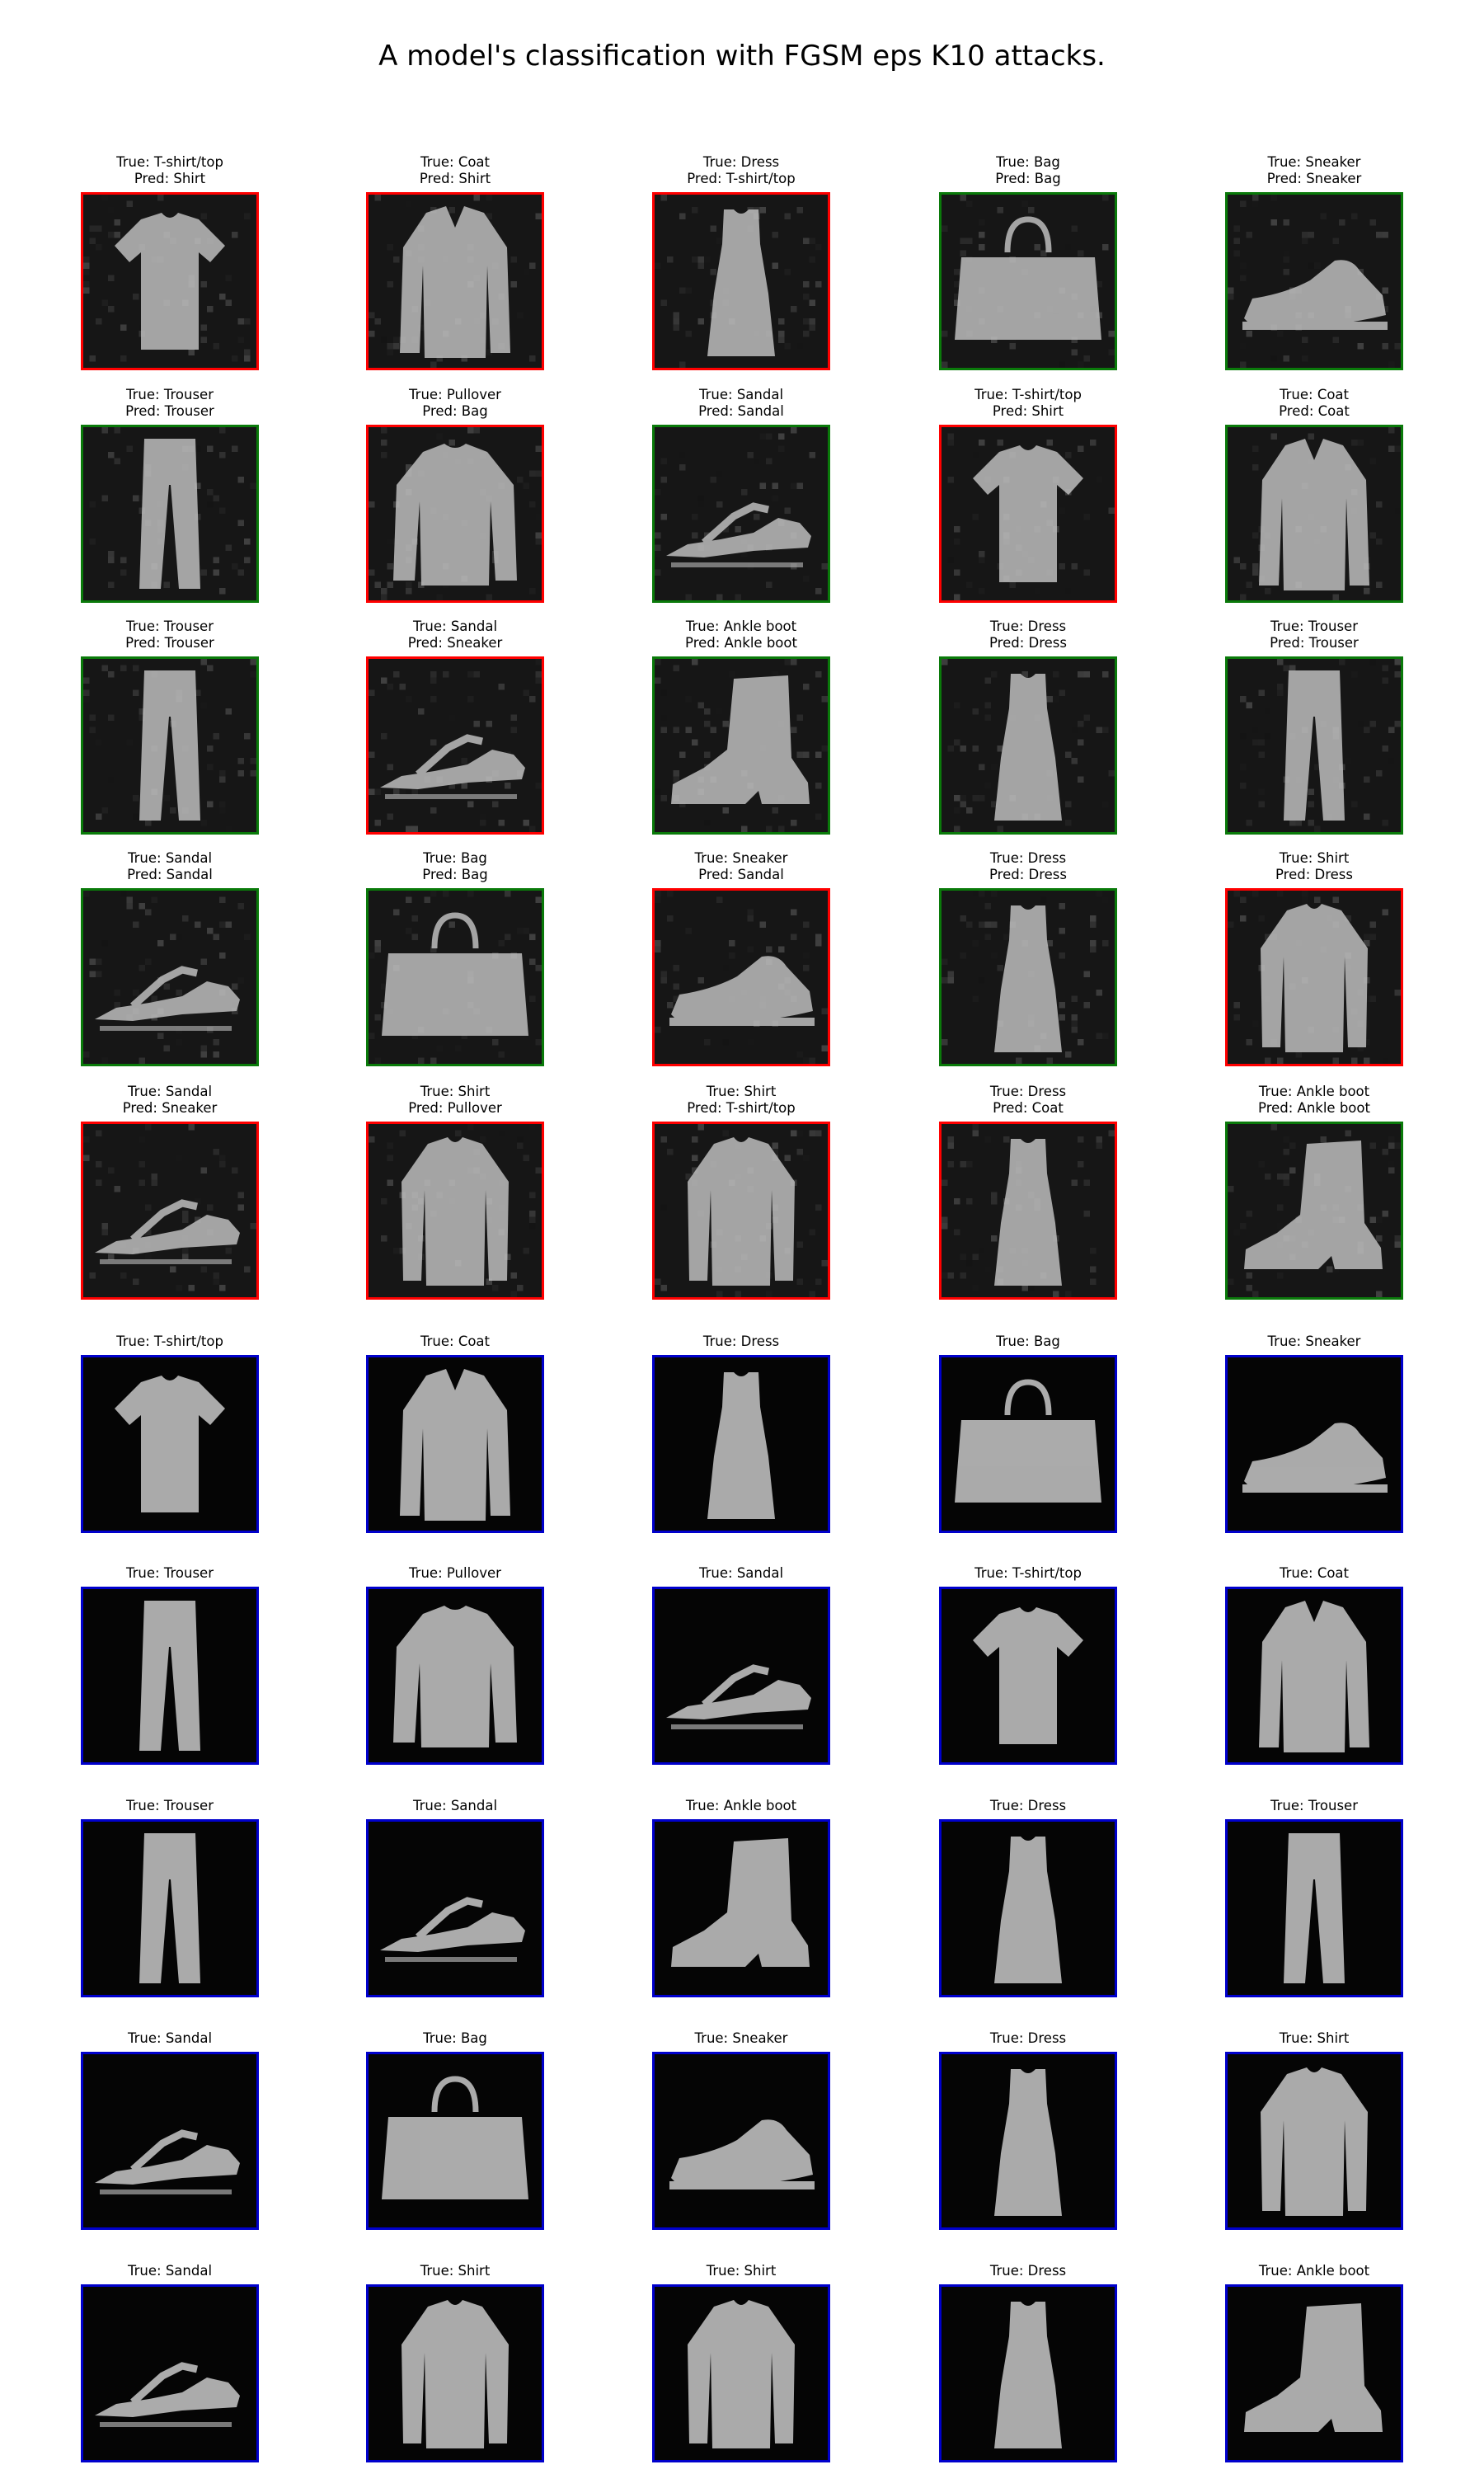 Image resolution: width=1484 pixels, height=2474 pixels. I want to click on true-label: True: Sneaker, so click(1314, 1341).